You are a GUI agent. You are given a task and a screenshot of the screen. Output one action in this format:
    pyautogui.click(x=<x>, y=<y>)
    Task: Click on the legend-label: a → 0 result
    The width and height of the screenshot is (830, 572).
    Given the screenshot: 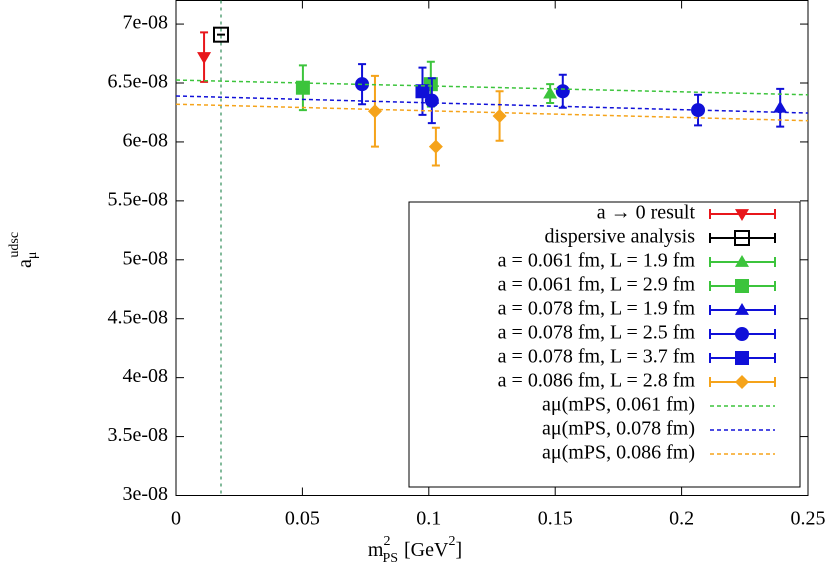 What is the action you would take?
    pyautogui.click(x=646, y=213)
    